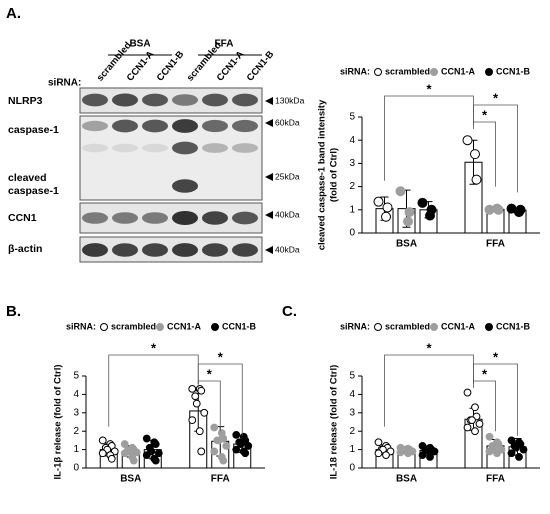 The width and height of the screenshot is (550, 514). Describe the element at coordinates (58, 421) in the screenshot. I see `y-axis-label: IL-1β release (fold of Ctrl)` at that location.